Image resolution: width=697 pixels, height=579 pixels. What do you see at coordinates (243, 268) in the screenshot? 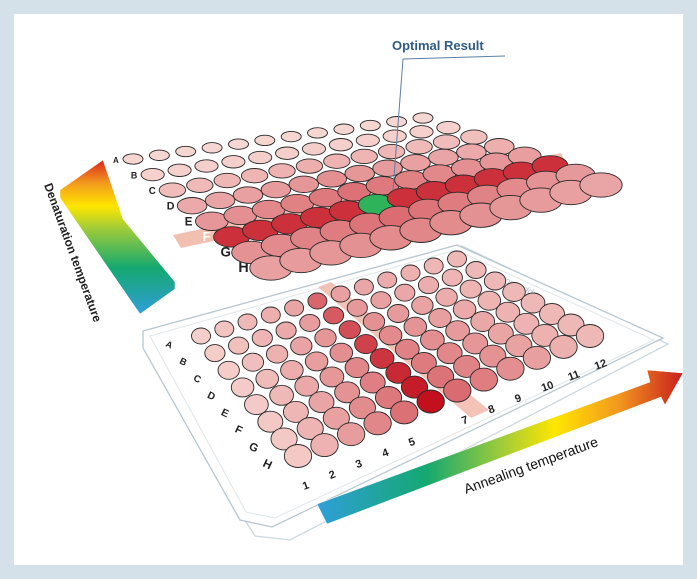
I see `top-row-label-H: H` at bounding box center [243, 268].